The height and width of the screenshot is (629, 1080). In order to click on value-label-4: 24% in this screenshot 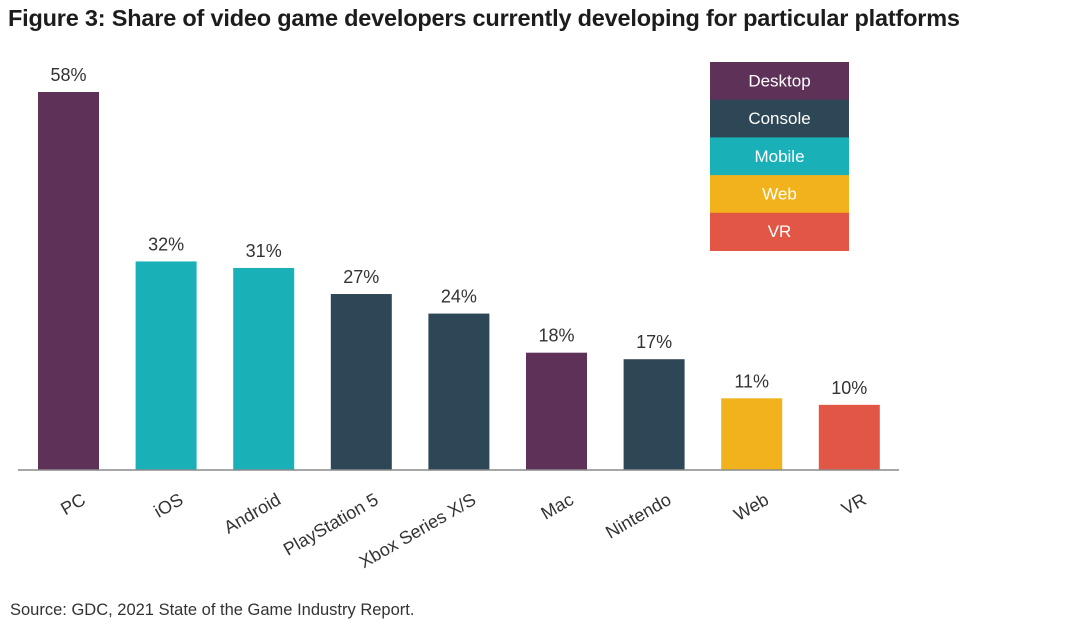, I will do `click(459, 297)`.